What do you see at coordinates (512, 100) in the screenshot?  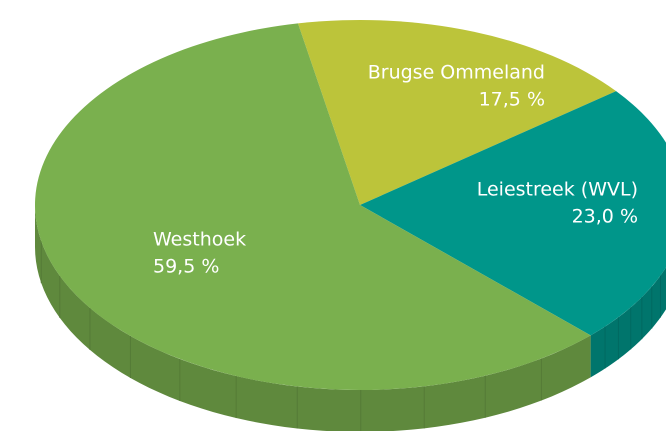 I see `slice-value-label: 17,5 %` at bounding box center [512, 100].